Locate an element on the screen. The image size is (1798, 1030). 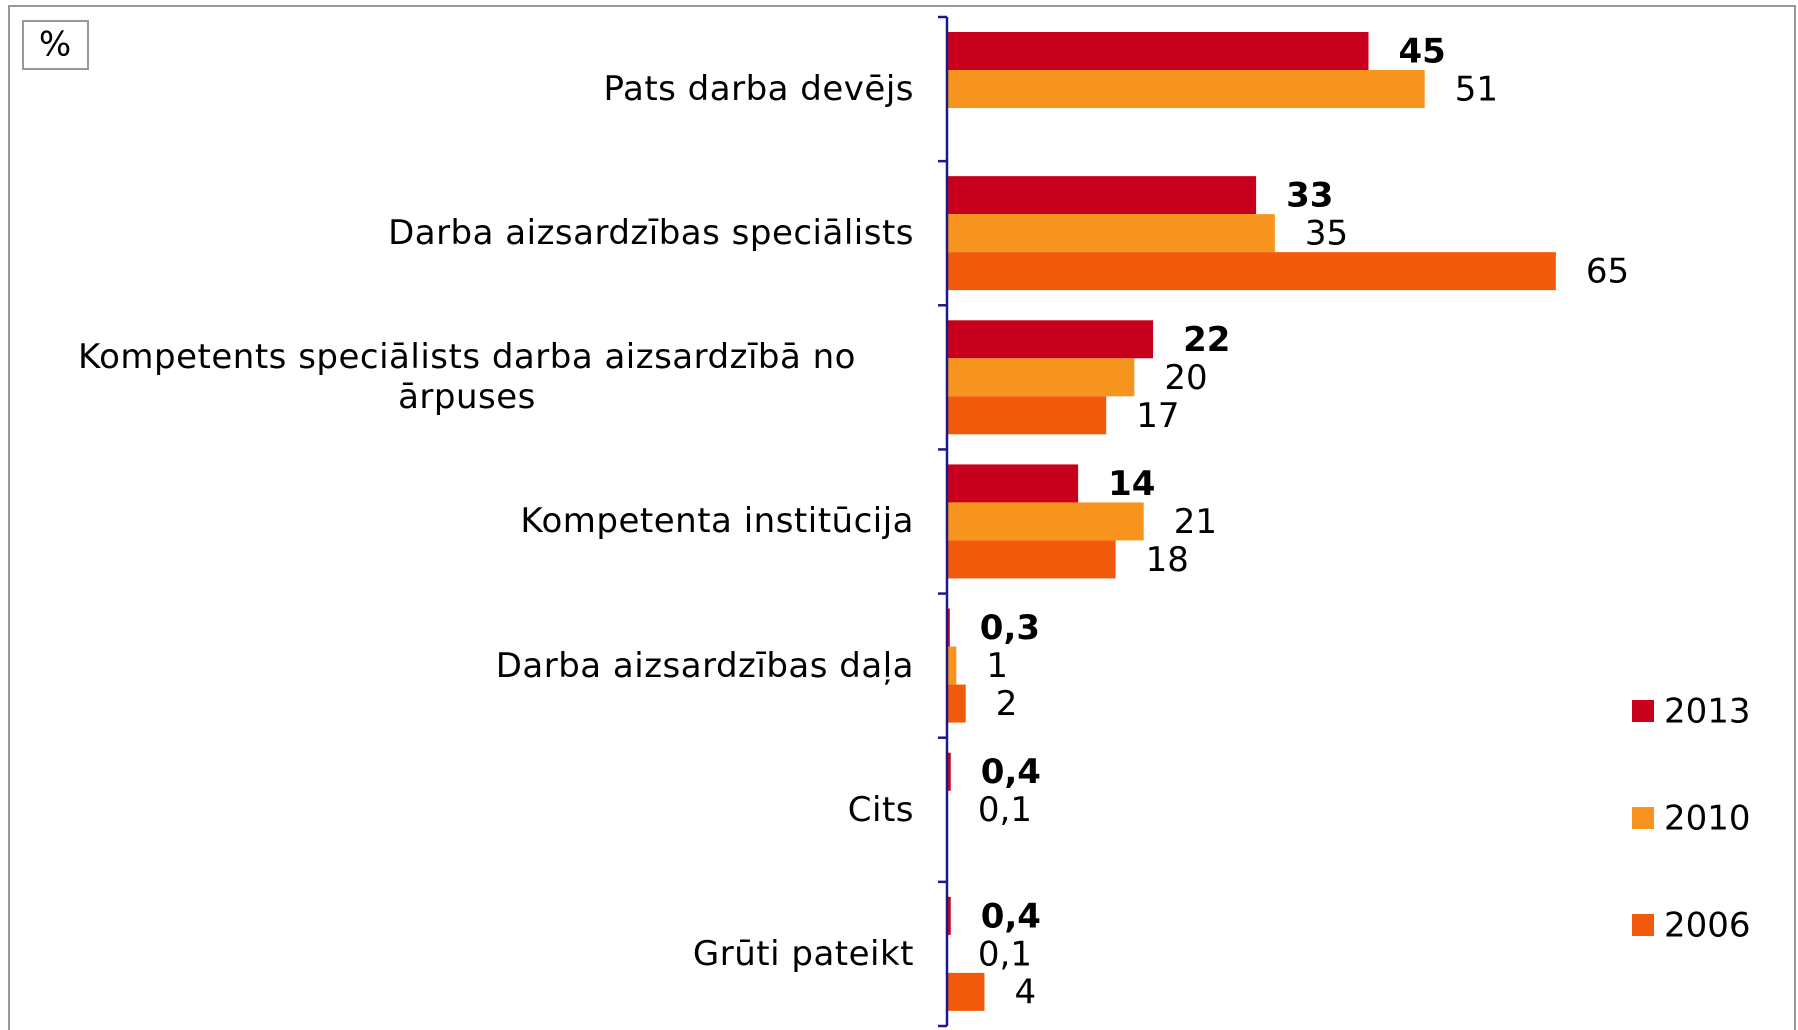
value-label: 17 is located at coordinates (1157, 416).